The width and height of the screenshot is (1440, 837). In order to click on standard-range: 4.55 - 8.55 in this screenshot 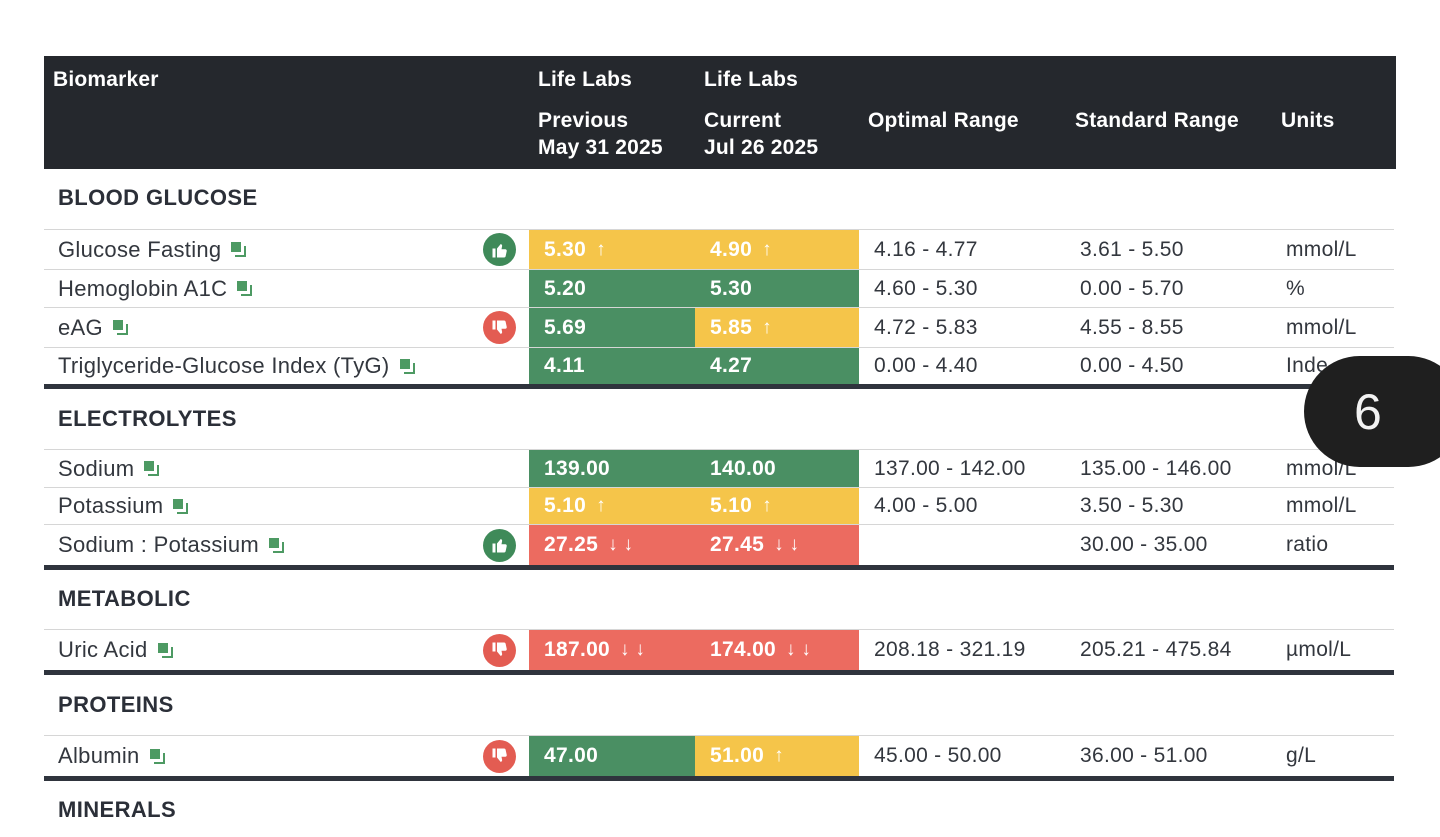, I will do `click(1132, 327)`.